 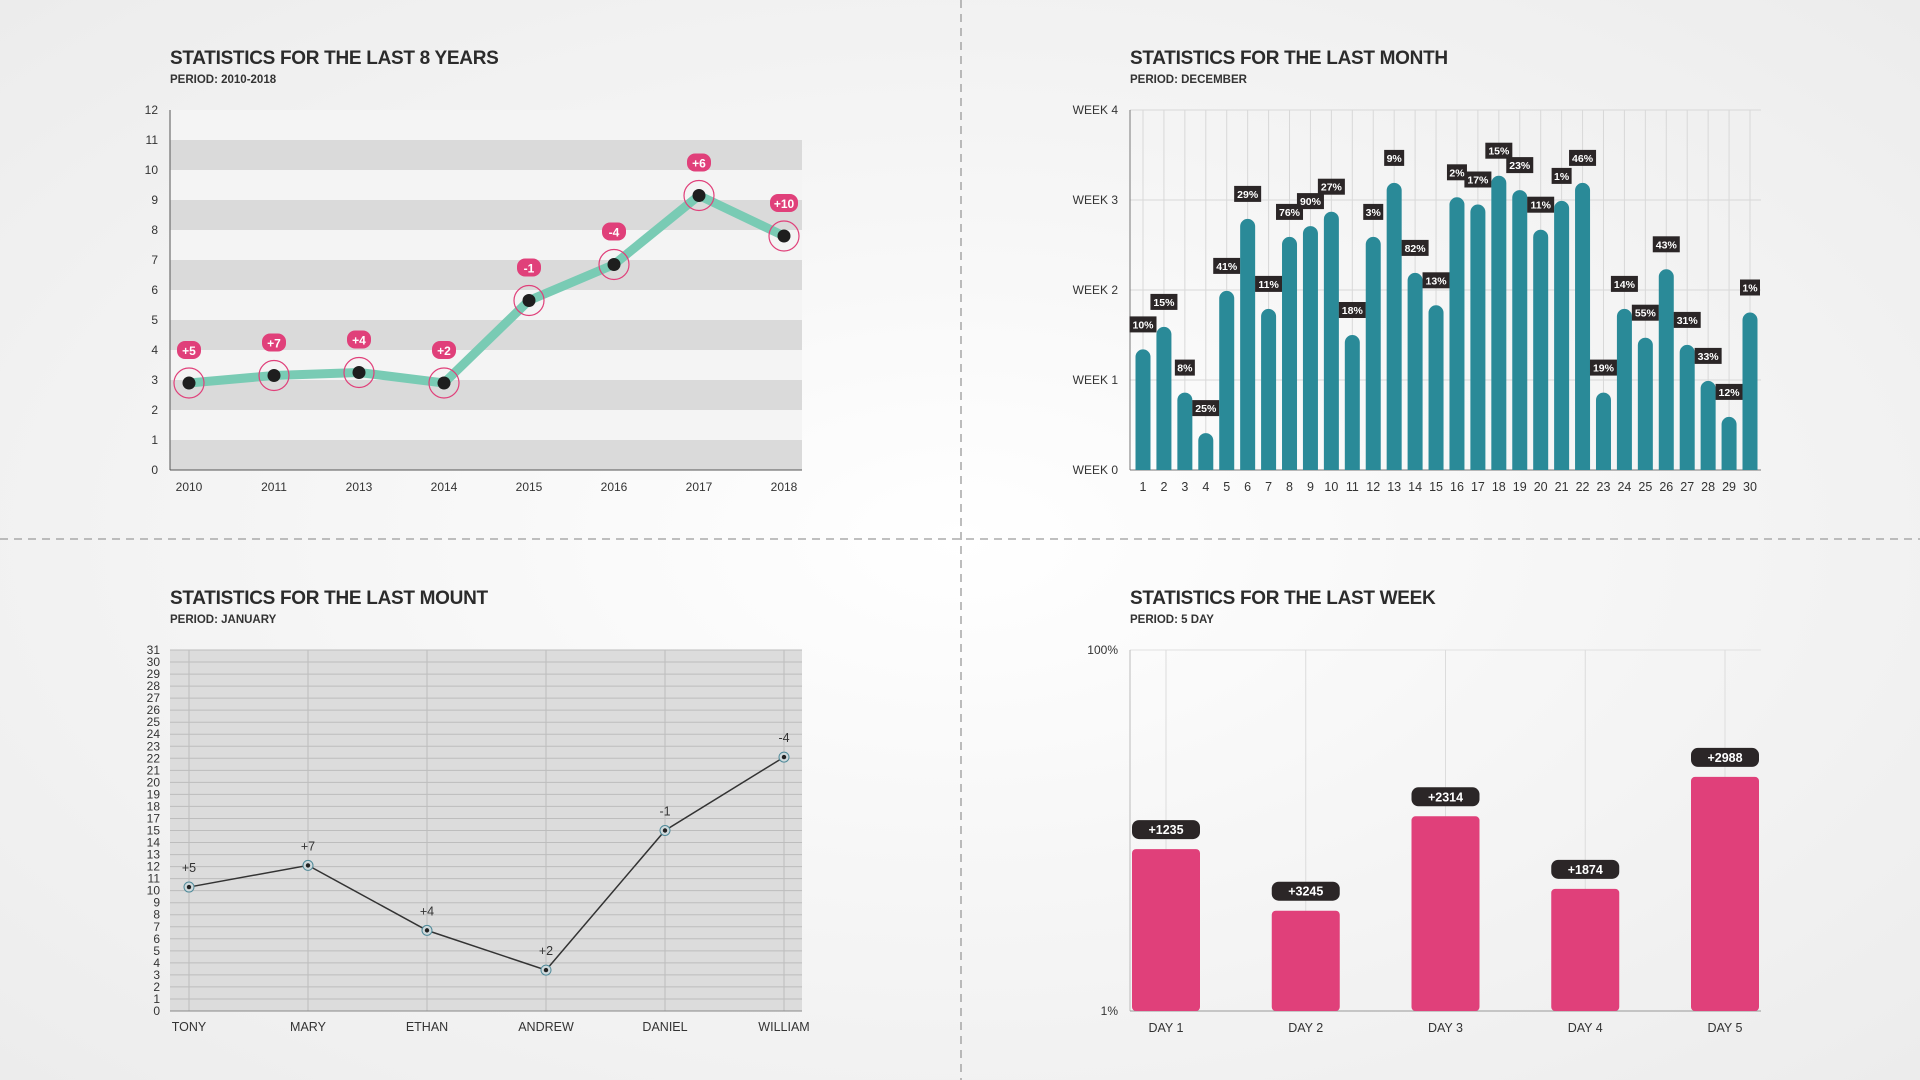 What do you see at coordinates (1205, 487) in the screenshot?
I see `chart2-xtick-label: 4` at bounding box center [1205, 487].